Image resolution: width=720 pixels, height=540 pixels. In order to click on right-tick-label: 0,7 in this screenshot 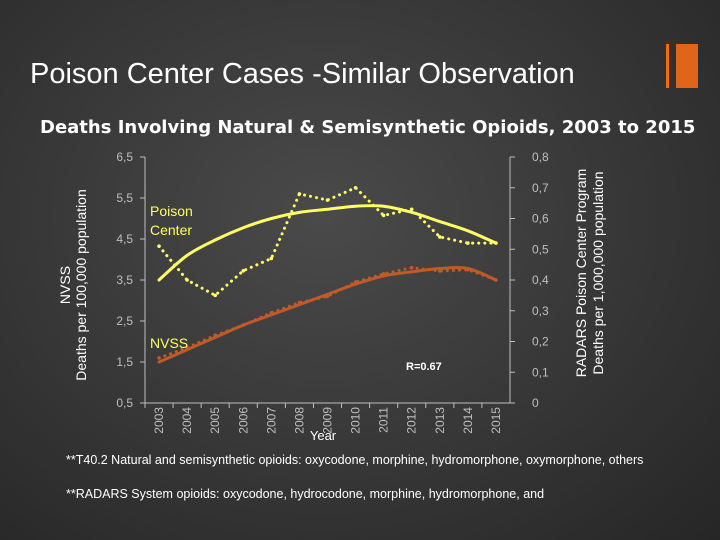, I will do `click(540, 188)`.